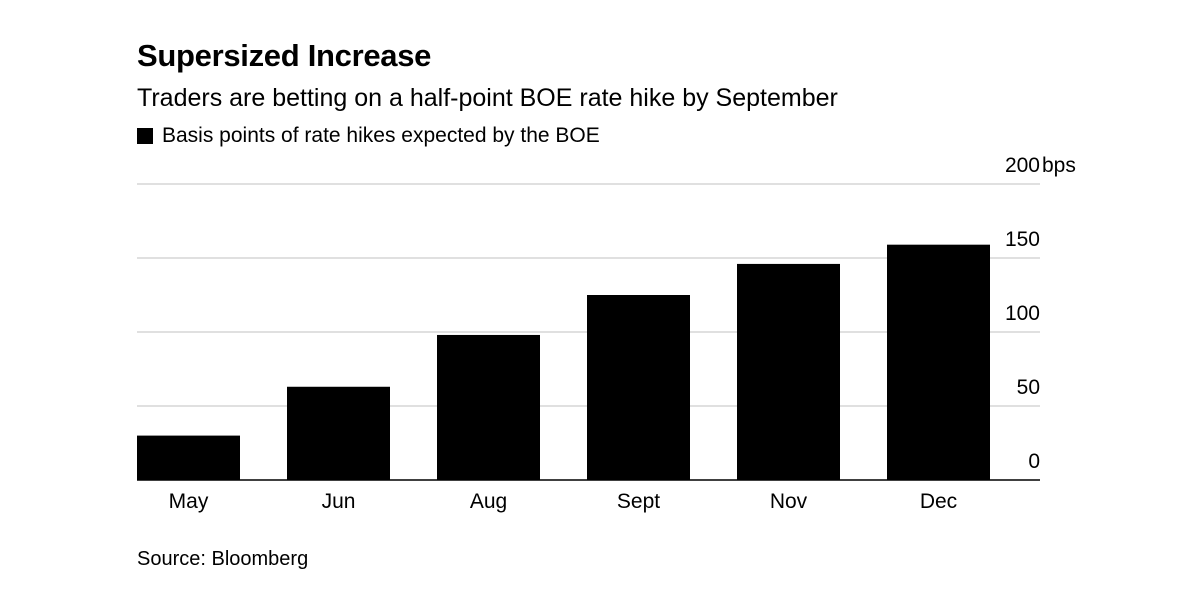 Image resolution: width=1200 pixels, height=614 pixels. Describe the element at coordinates (1059, 165) in the screenshot. I see `y-unit-label: bps` at that location.